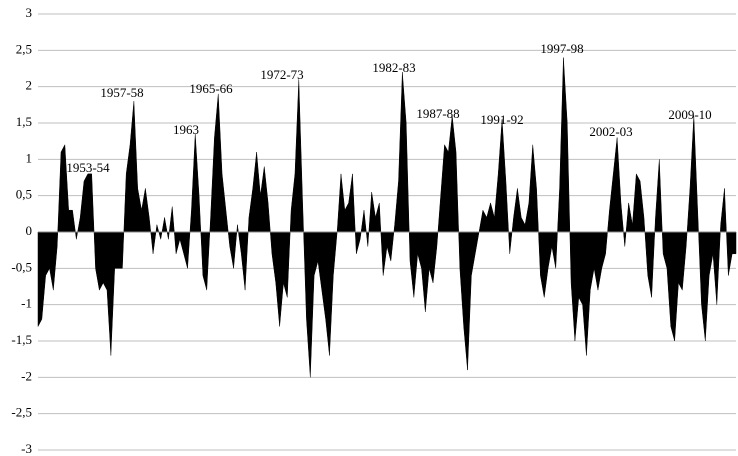 The width and height of the screenshot is (738, 456). What do you see at coordinates (501, 119) in the screenshot?
I see `annotation: 1991-92` at bounding box center [501, 119].